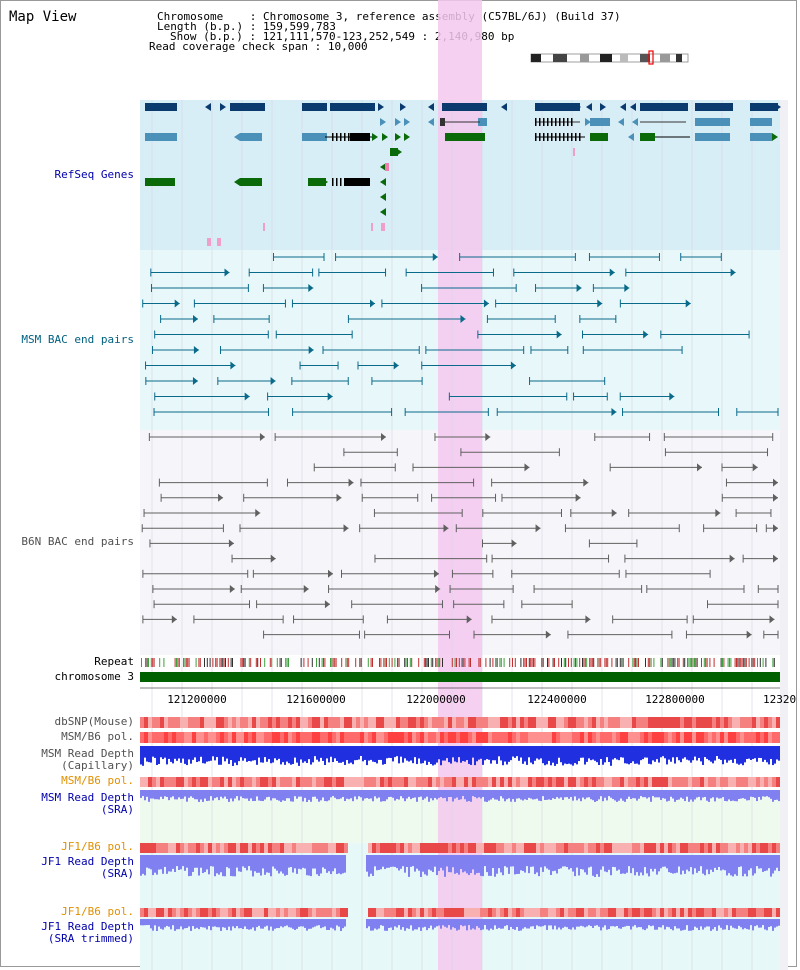 This screenshot has width=800, height=970. I want to click on track-label-b6n-bac: B6N BAC end pairs, so click(77, 541).